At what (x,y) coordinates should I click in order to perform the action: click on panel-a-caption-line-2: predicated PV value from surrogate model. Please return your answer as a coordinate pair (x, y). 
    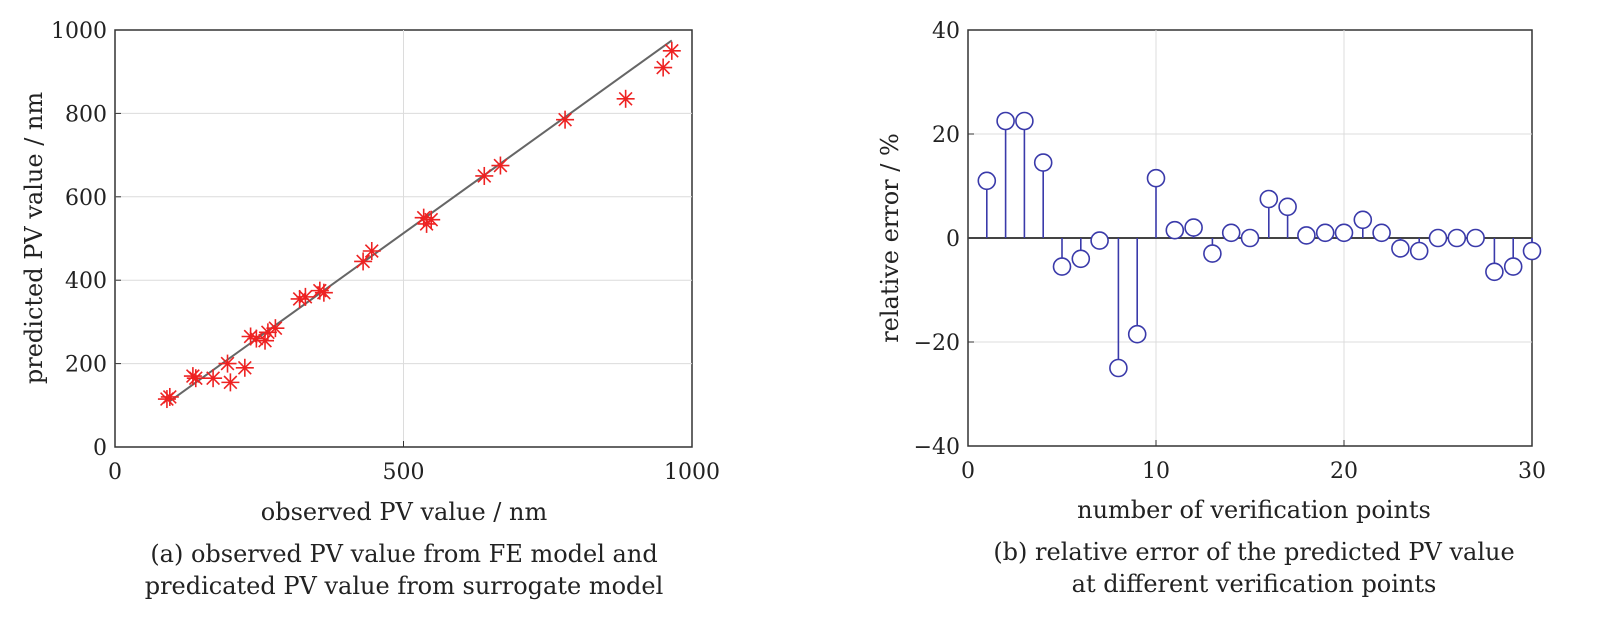
    Looking at the image, I should click on (404, 586).